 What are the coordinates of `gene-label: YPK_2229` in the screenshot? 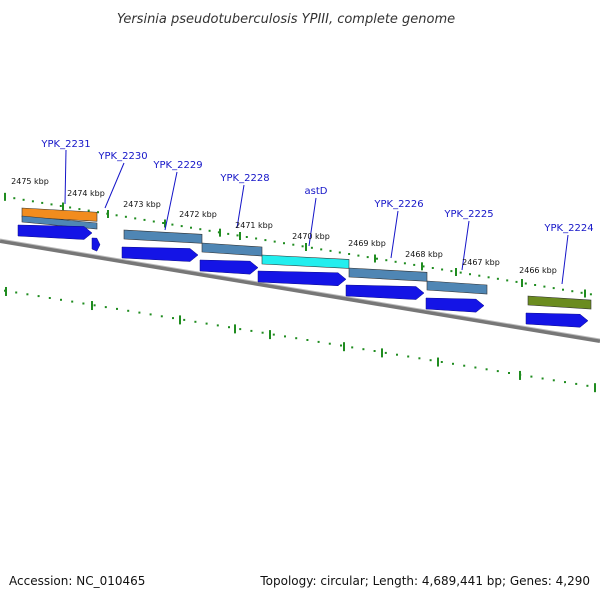 It's located at (177, 165).